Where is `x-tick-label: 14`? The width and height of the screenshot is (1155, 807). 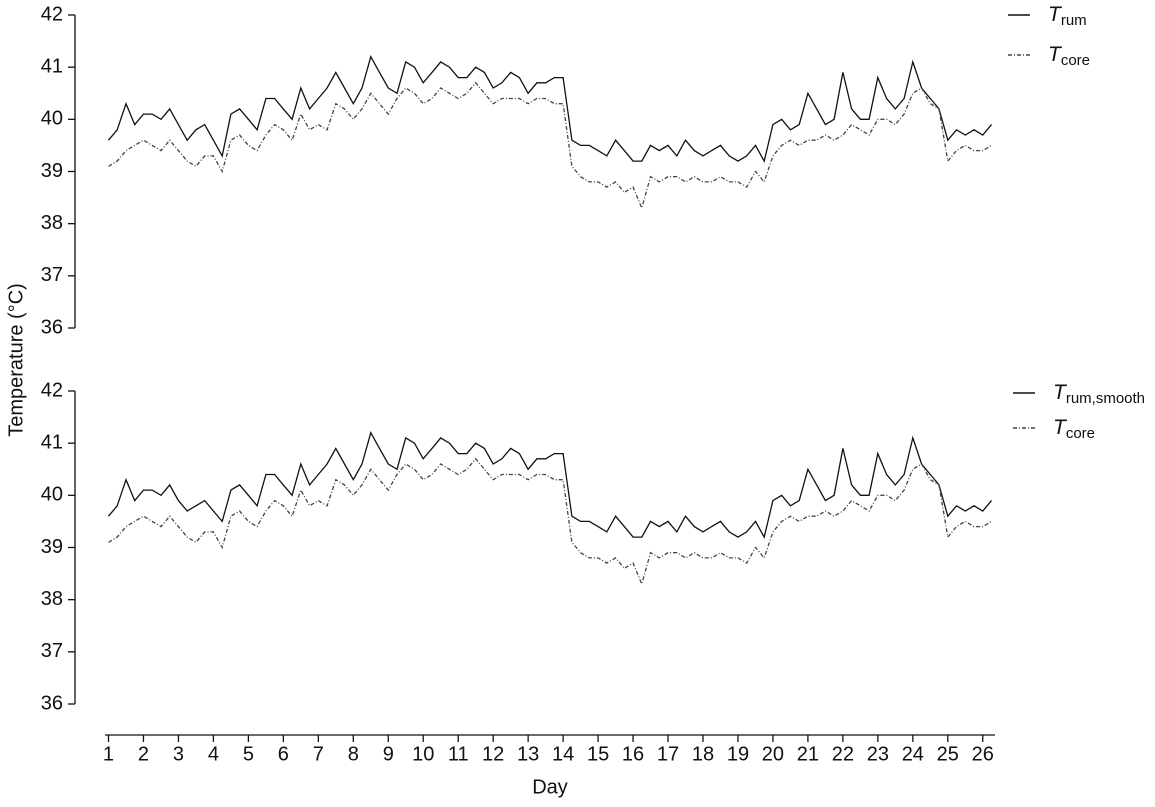 x-tick-label: 14 is located at coordinates (563, 754).